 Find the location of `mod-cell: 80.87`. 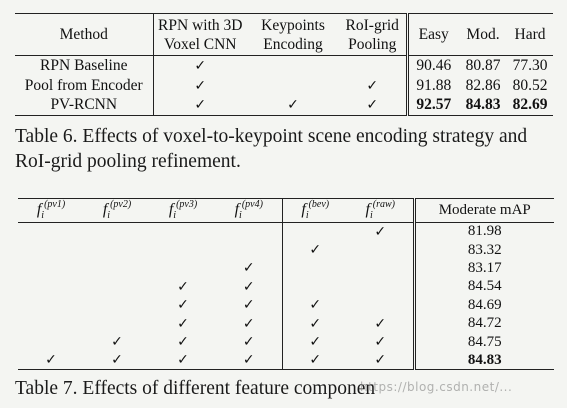

mod-cell: 80.87 is located at coordinates (483, 65).